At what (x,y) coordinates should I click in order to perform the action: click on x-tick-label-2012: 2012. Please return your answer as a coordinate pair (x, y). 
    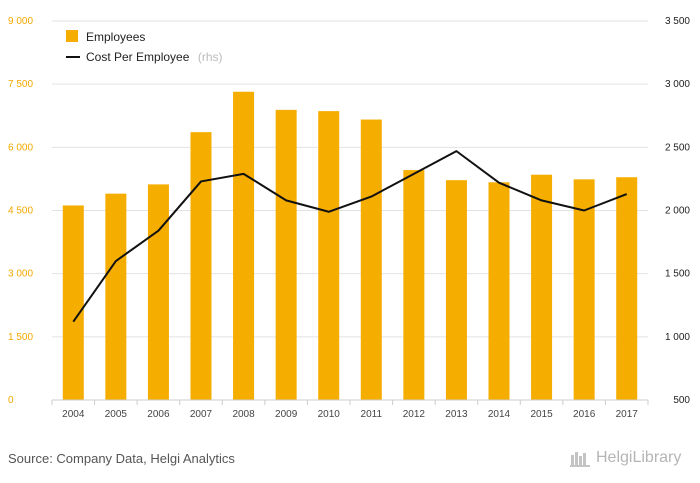
    Looking at the image, I should click on (414, 414).